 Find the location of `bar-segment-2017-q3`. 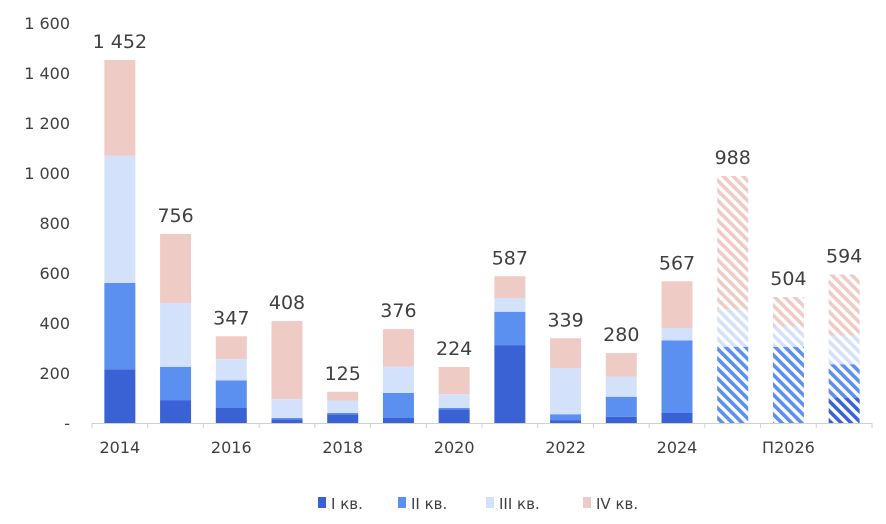

bar-segment-2017-q3 is located at coordinates (287, 408).